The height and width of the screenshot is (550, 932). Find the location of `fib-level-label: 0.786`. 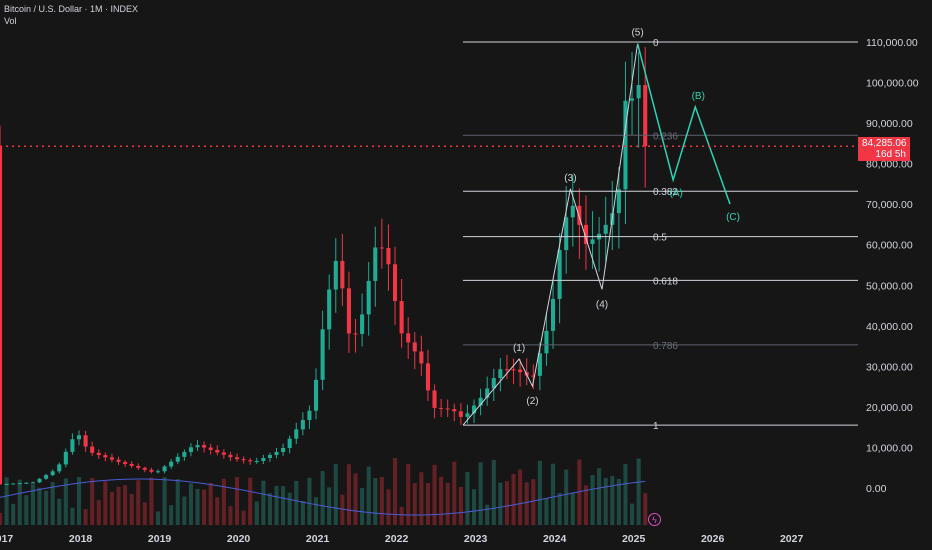

fib-level-label: 0.786 is located at coordinates (665, 346).